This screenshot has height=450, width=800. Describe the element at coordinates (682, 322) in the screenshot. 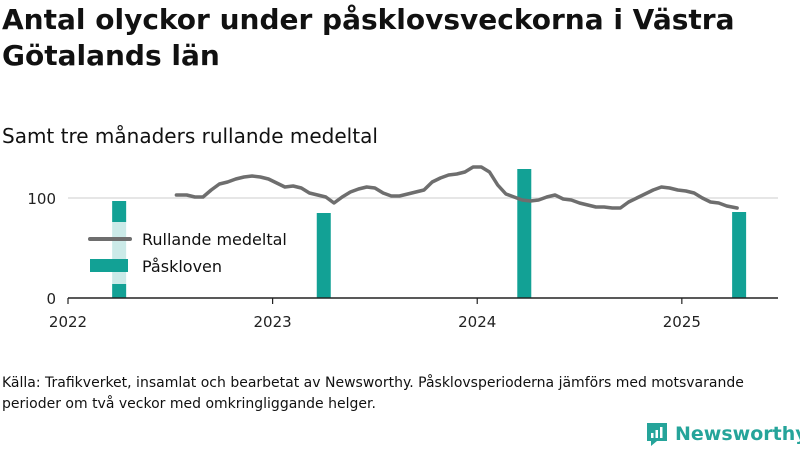

I see `x-tick-label: 2025` at that location.